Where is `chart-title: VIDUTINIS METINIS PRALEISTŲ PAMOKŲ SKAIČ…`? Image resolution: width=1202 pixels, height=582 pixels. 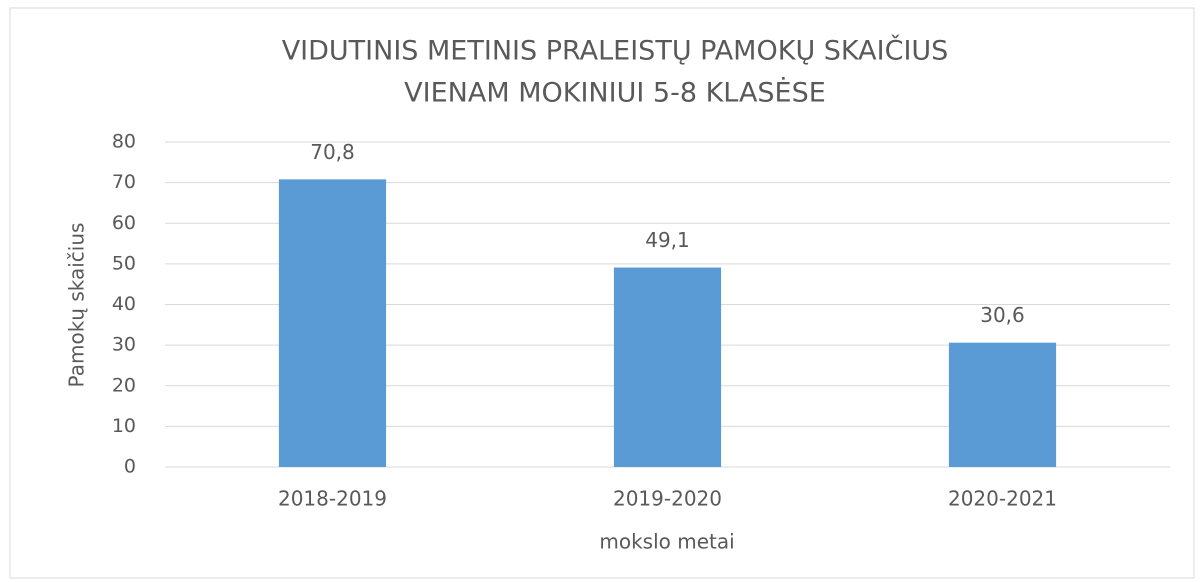 chart-title: VIDUTINIS METINIS PRALEISTŲ PAMOKŲ SKAIČ… is located at coordinates (615, 51).